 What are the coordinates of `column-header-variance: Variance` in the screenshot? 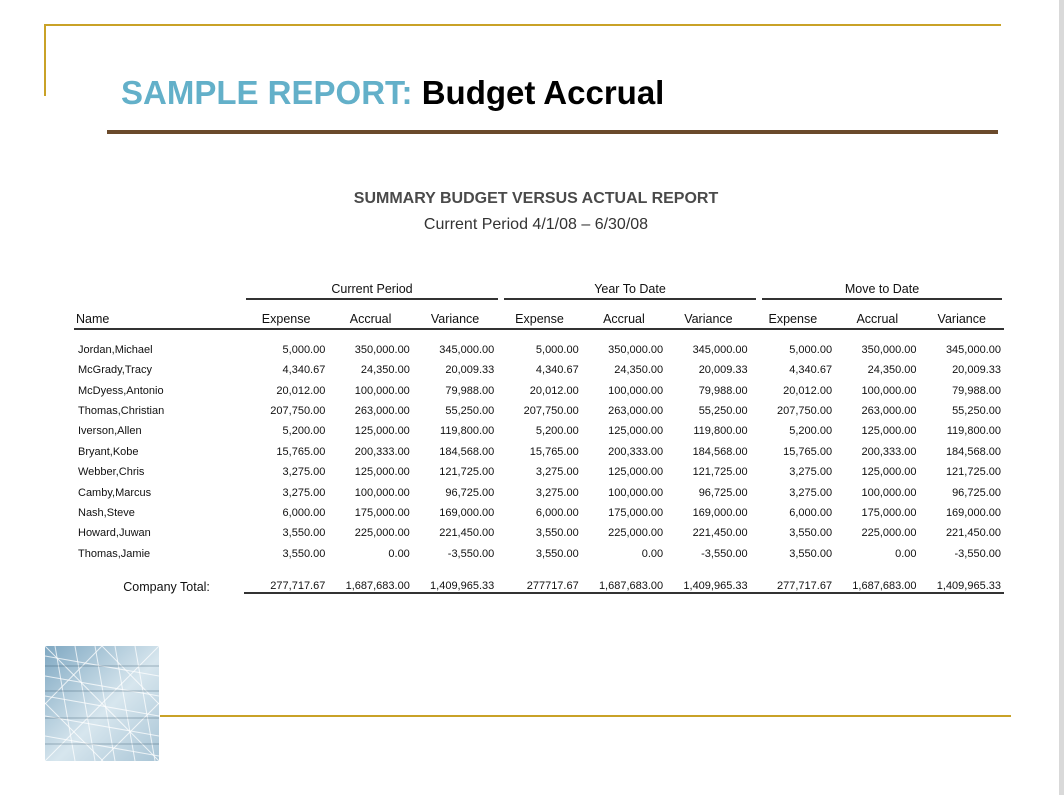 It's located at (708, 317).